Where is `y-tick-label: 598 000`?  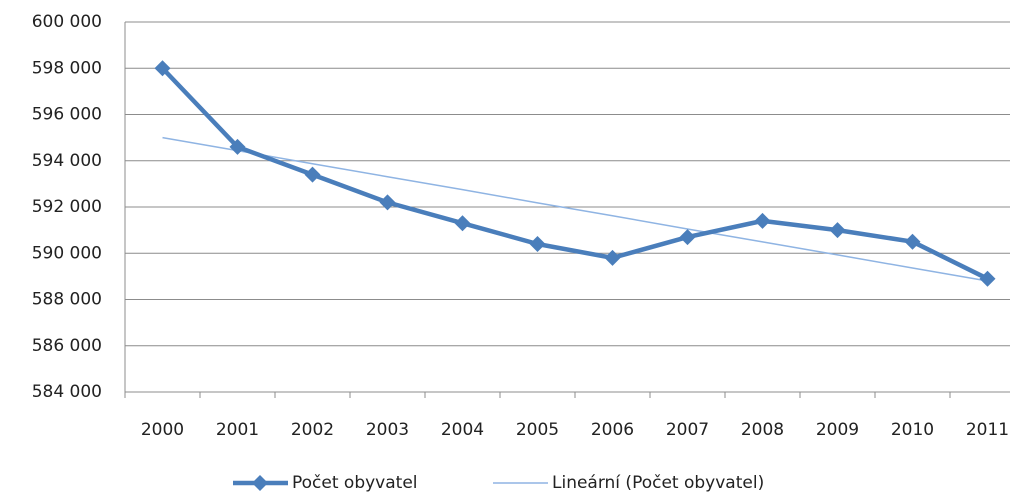 y-tick-label: 598 000 is located at coordinates (67, 68).